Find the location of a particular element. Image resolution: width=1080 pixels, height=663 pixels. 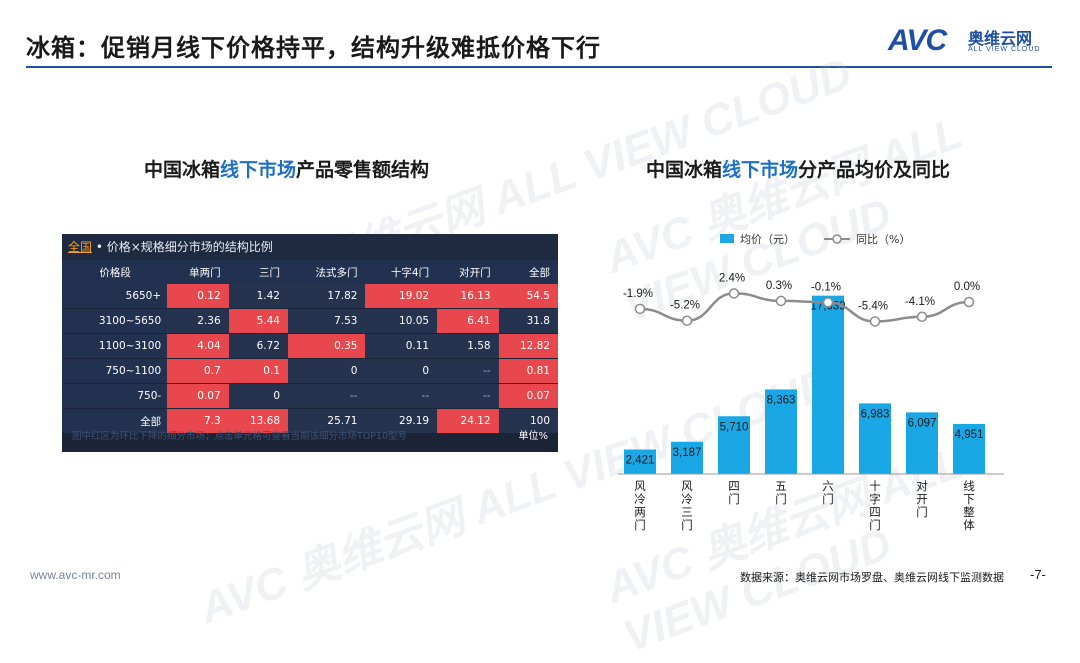

table-cell: 2.36 is located at coordinates (198, 321).